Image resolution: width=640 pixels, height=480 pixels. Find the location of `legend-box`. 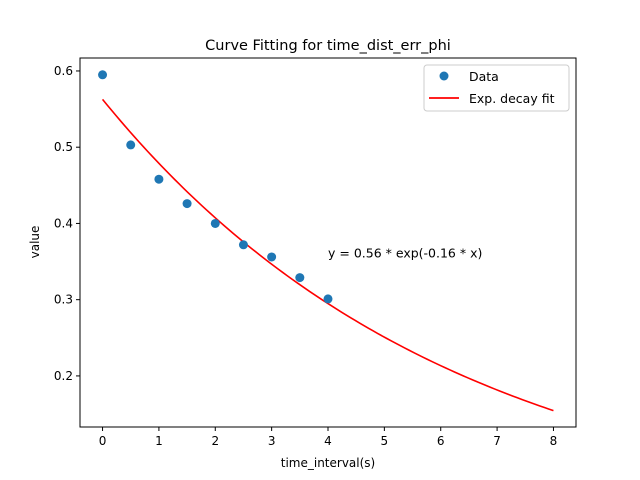

legend-box is located at coordinates (496, 88).